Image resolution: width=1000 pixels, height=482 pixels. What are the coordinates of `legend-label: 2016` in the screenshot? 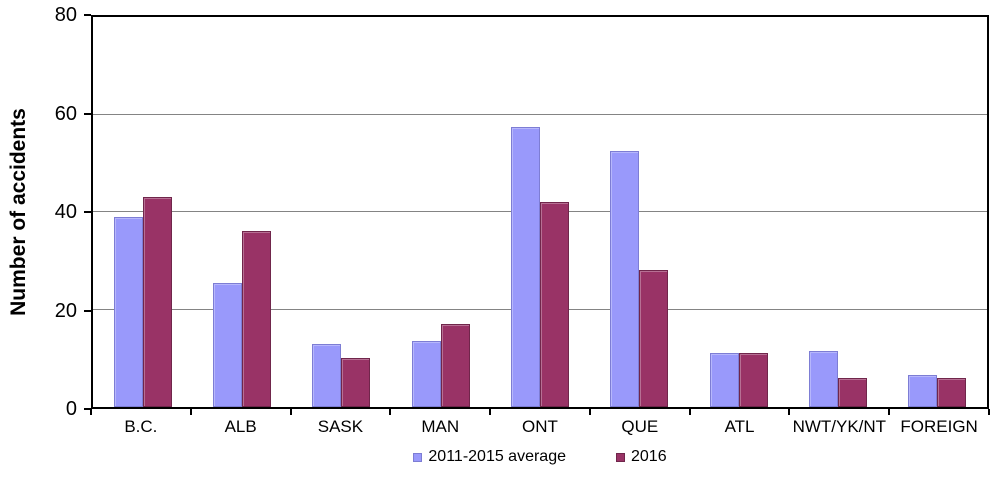 It's located at (649, 456).